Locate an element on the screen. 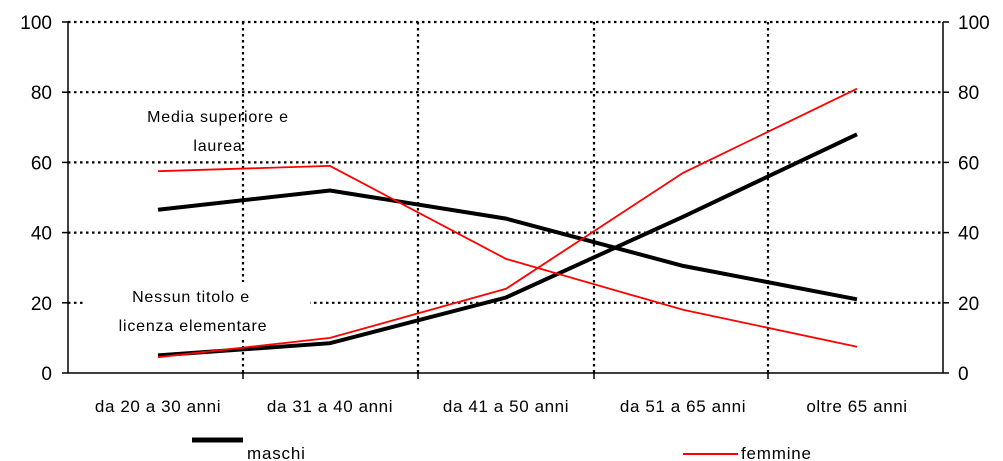 Image resolution: width=1003 pixels, height=461 pixels. legend: maschi femmine is located at coordinates (502, 449).